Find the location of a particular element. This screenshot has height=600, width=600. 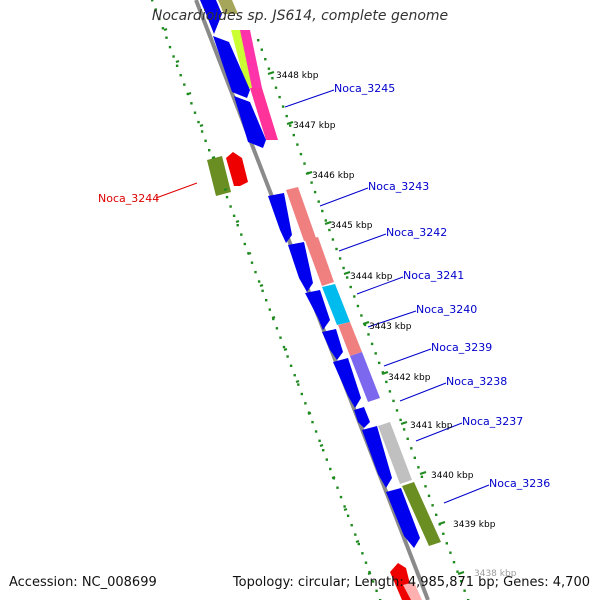

gene-label: Noca_3242 is located at coordinates (416, 232).